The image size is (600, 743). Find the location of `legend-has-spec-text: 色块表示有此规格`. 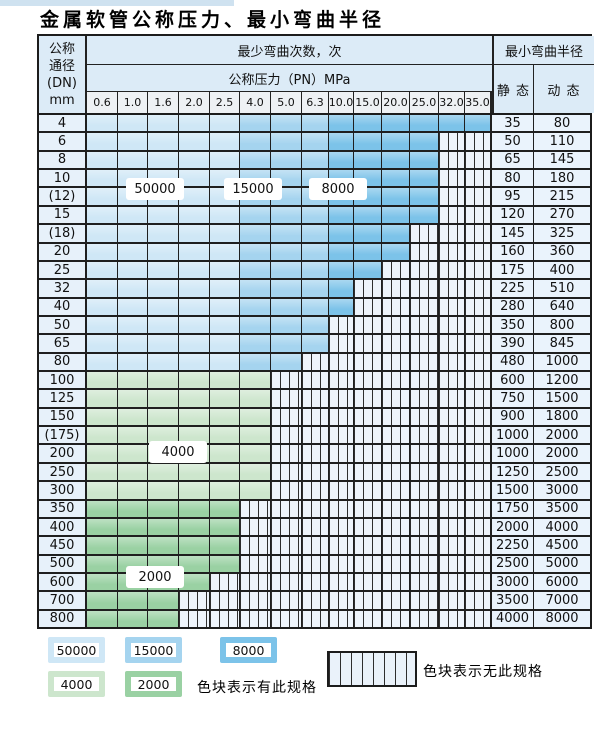

legend-has-spec-text: 色块表示有此规格 is located at coordinates (257, 688).